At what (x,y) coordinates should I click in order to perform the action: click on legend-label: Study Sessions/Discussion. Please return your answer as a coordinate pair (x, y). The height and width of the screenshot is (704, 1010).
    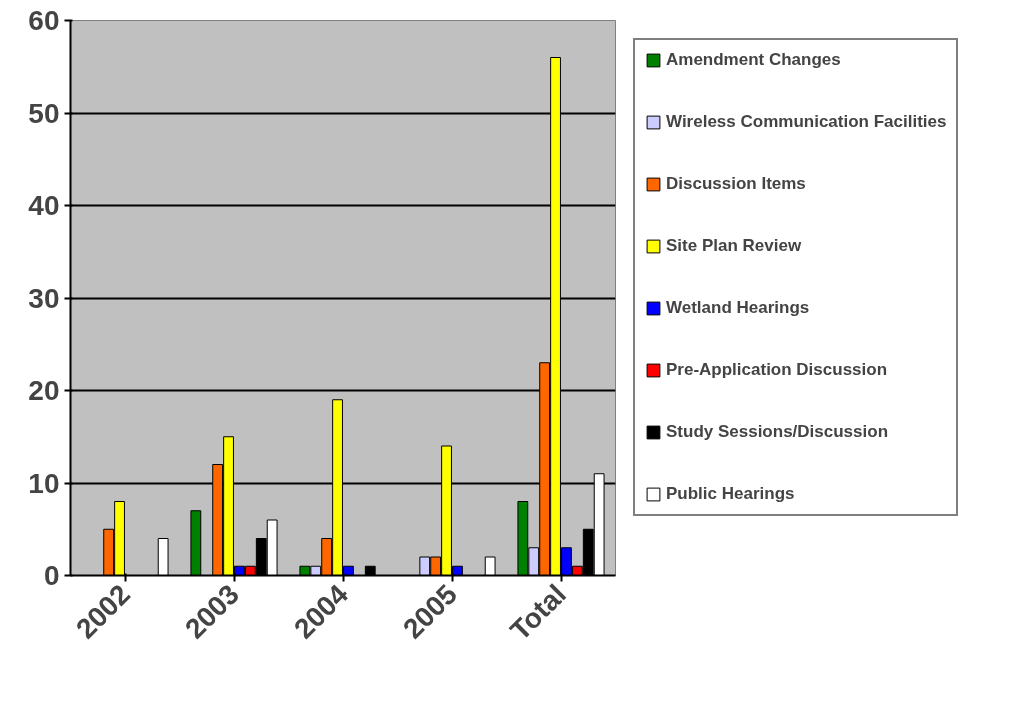
    Looking at the image, I should click on (777, 432).